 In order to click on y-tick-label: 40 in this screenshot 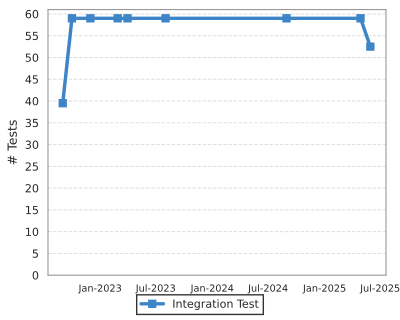, I will do `click(31, 101)`.